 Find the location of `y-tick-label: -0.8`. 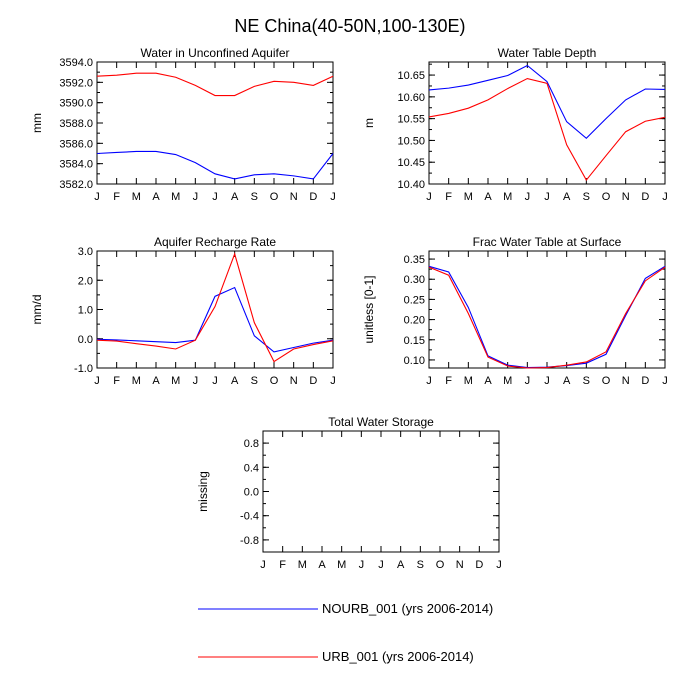

y-tick-label: -0.8 is located at coordinates (249, 541).